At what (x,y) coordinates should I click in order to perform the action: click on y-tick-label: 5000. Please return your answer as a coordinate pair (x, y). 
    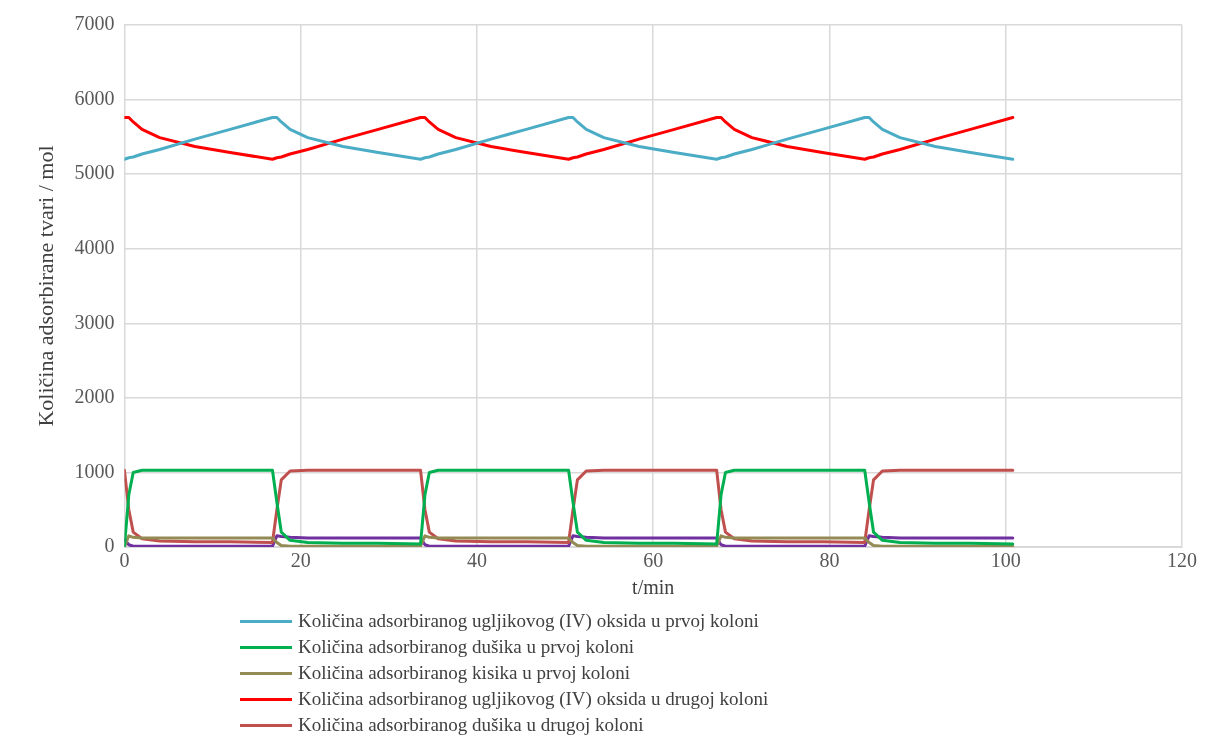
    Looking at the image, I should click on (94, 172).